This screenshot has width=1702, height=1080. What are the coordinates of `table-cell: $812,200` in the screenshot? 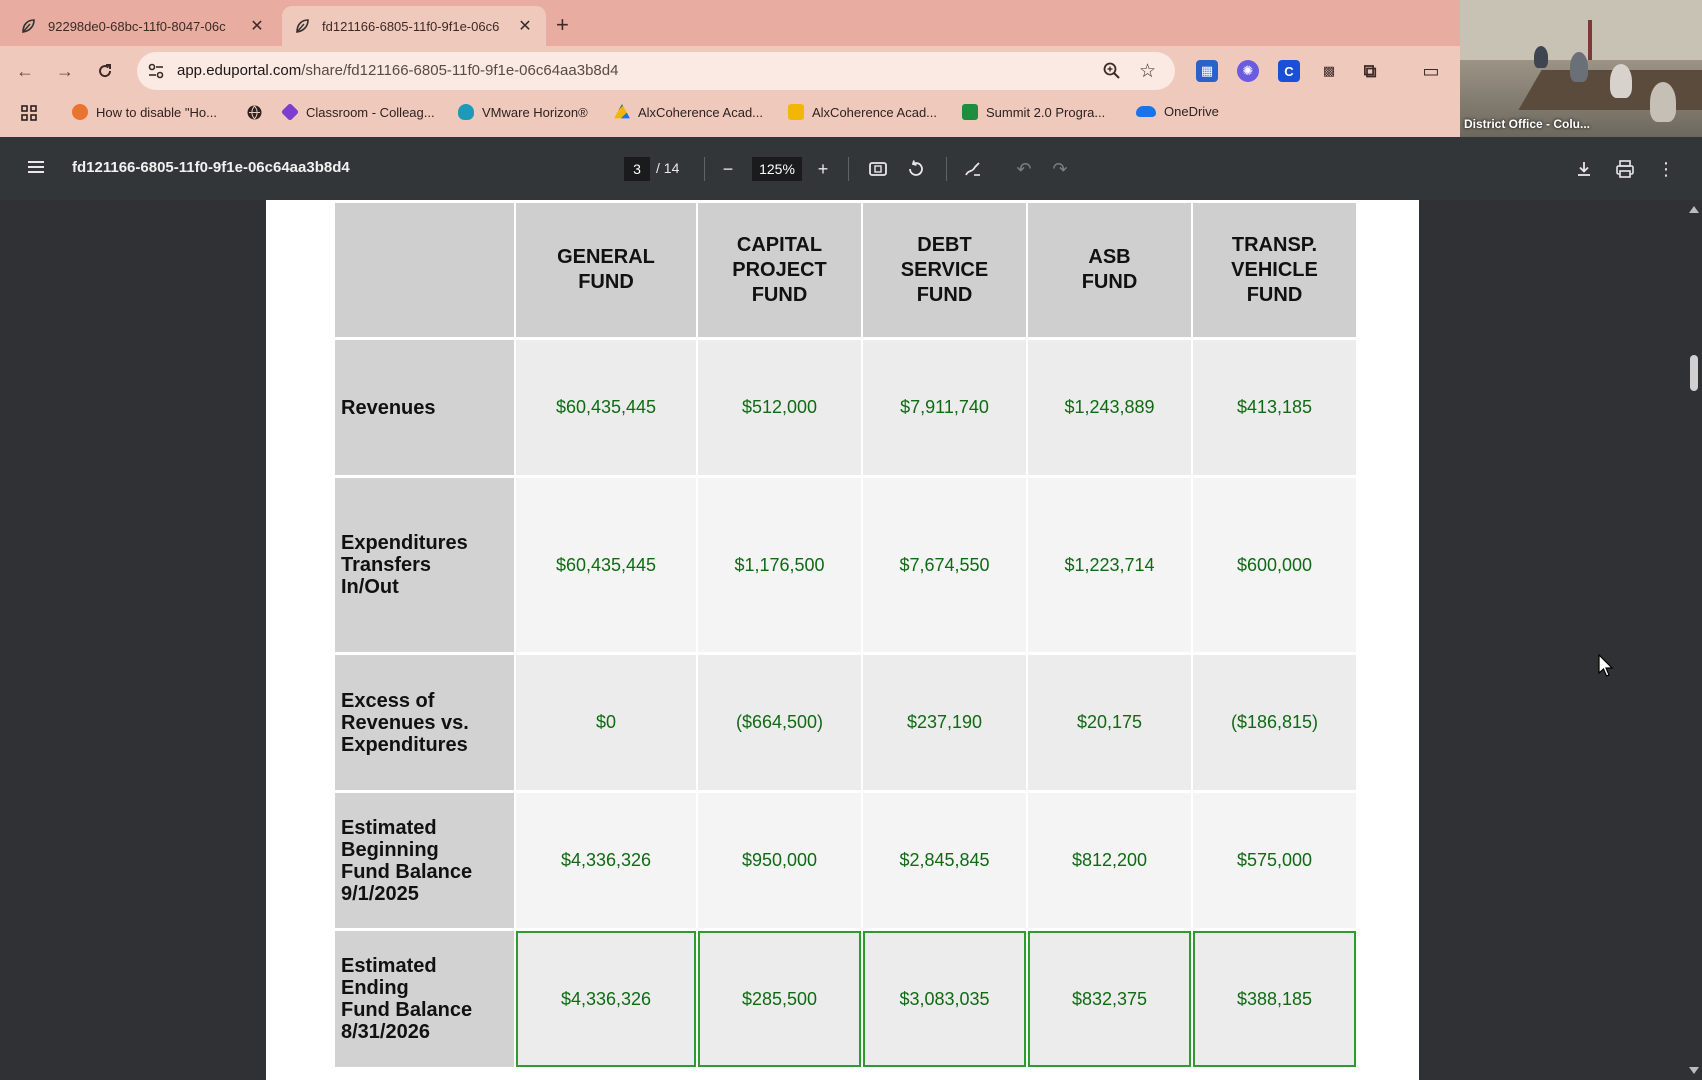 It's located at (1109, 860).